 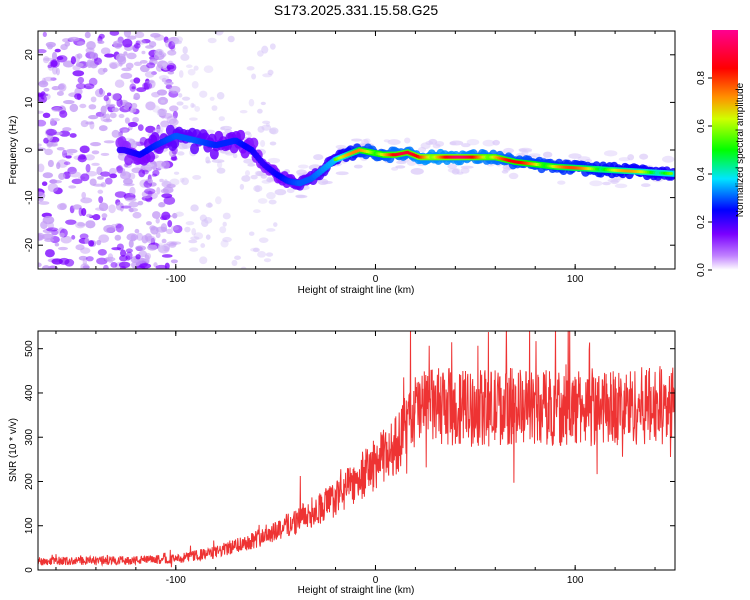 What do you see at coordinates (356, 10) in the screenshot?
I see `figure-title: S173.2025.331.15.58.G25` at bounding box center [356, 10].